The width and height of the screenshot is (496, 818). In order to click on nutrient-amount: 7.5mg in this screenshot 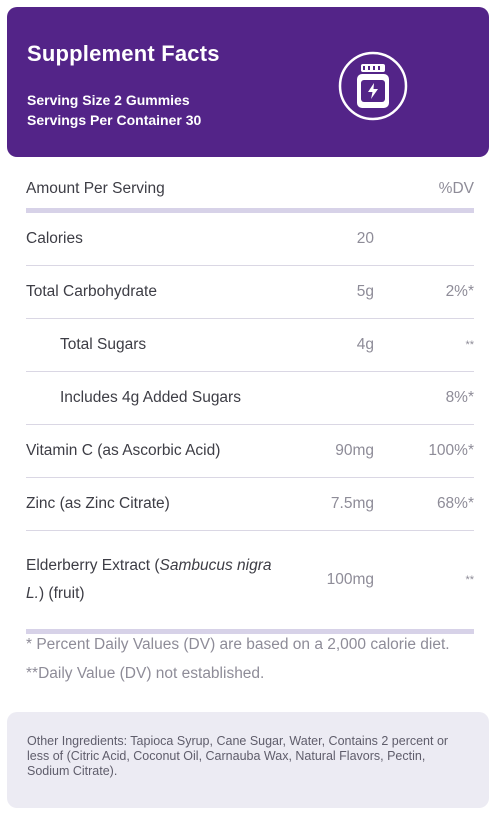, I will do `click(352, 503)`.